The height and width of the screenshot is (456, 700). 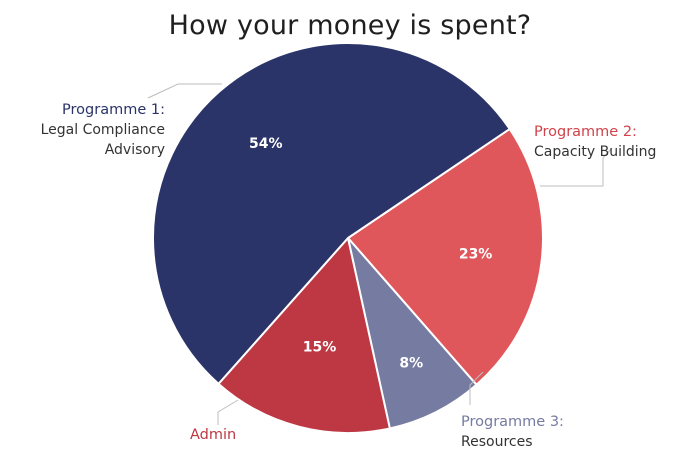 What do you see at coordinates (184, 91) in the screenshot?
I see `leader-line-p1` at bounding box center [184, 91].